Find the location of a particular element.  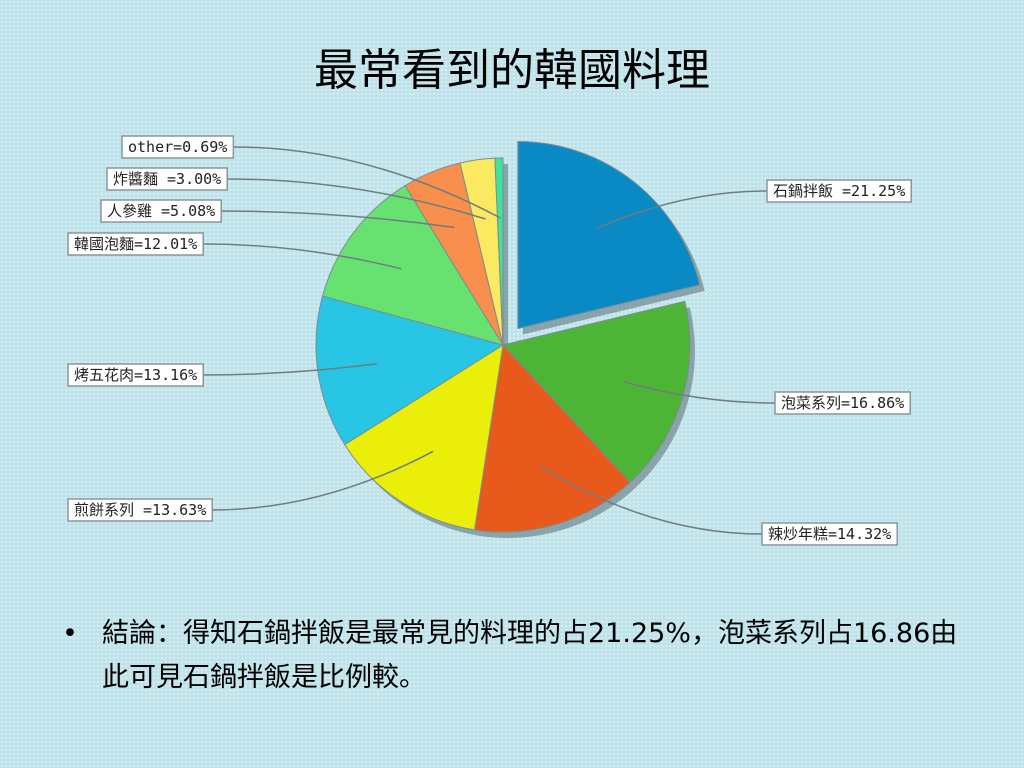

slice-label: 炸醬麵 =3.00% is located at coordinates (167, 179).